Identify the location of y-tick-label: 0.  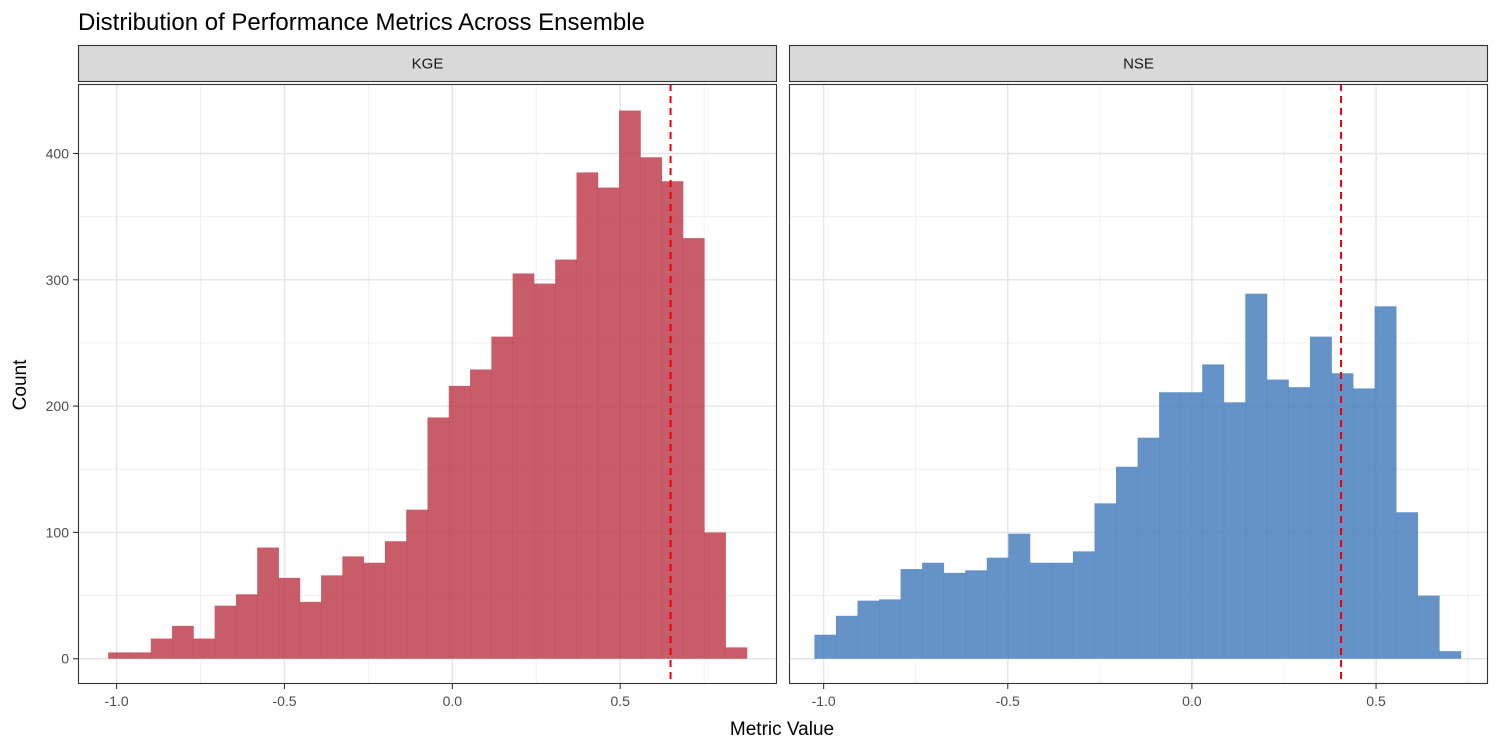
(65, 659).